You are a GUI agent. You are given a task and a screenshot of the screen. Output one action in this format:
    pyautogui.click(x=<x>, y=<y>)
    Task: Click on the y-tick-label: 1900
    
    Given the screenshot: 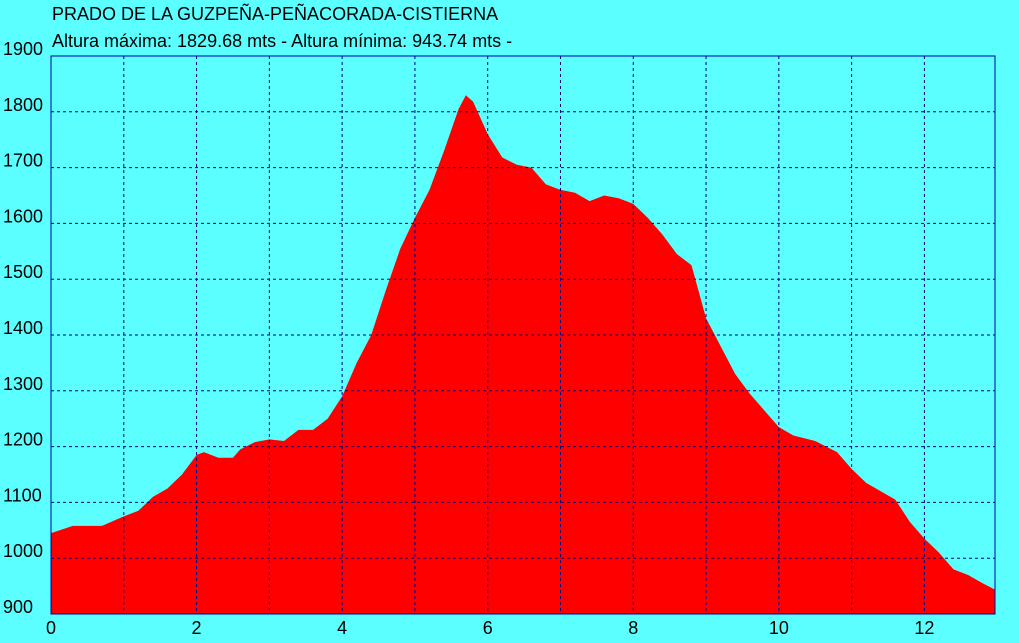 What is the action you would take?
    pyautogui.click(x=23, y=49)
    